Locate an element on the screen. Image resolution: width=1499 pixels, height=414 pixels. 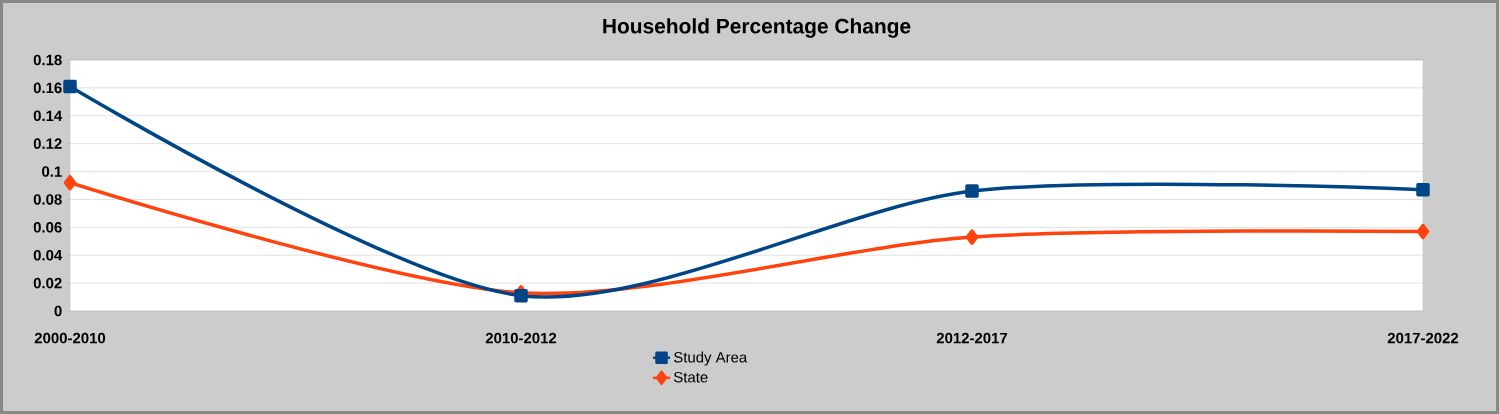
y-tick-label: 0 is located at coordinates (58, 311).